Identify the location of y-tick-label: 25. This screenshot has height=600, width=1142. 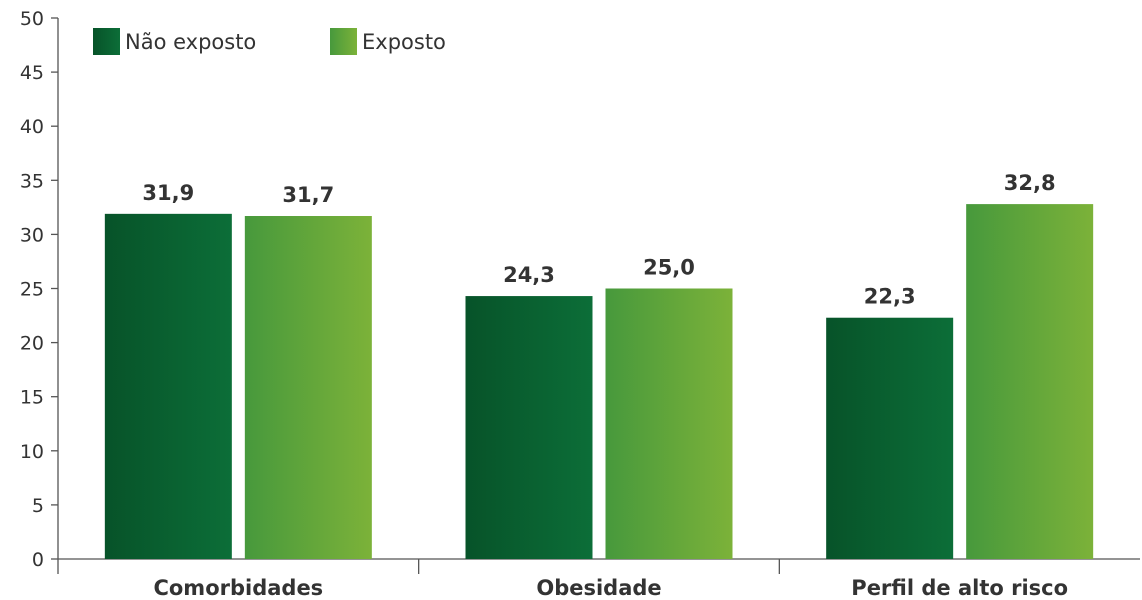
(32, 290).